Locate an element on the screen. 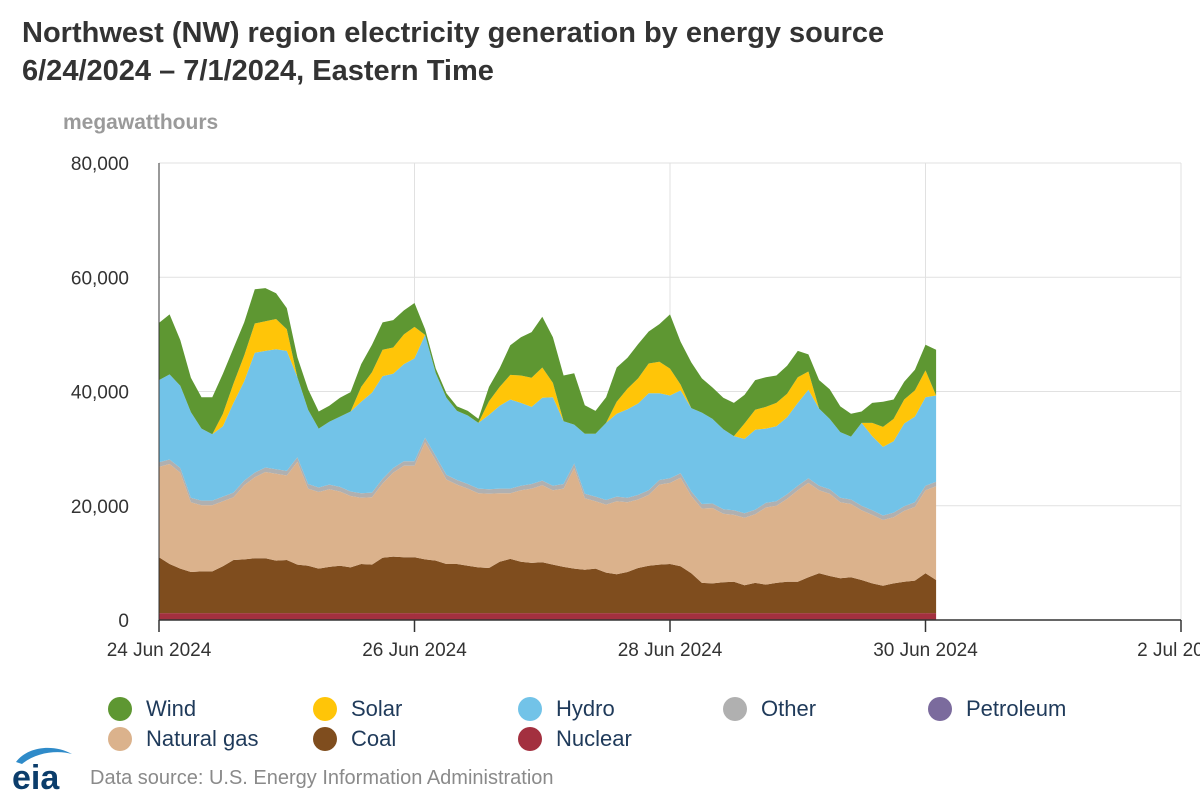 The image size is (1200, 800). legend-swatch-coal is located at coordinates (325, 739).